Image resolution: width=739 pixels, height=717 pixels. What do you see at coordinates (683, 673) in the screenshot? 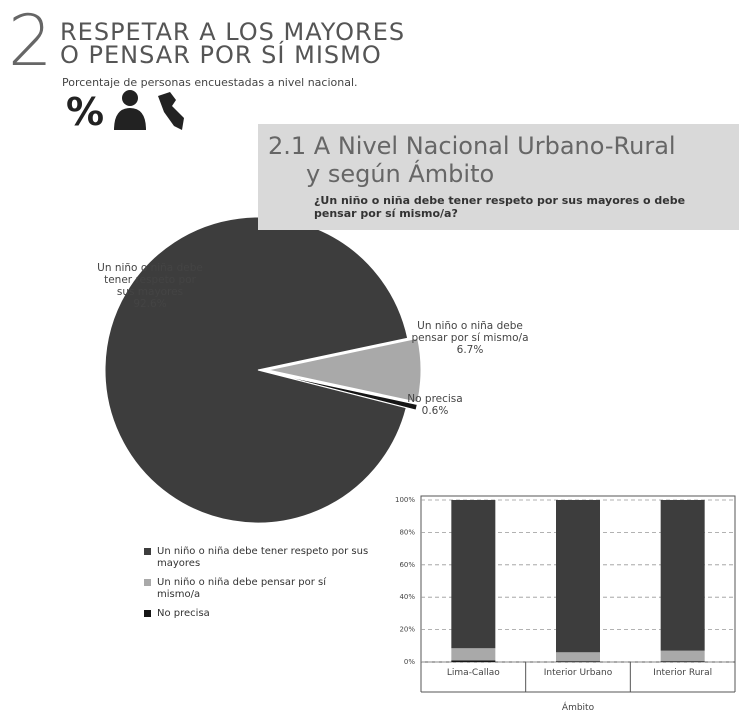
I see `x-tick-label: Interior Rural` at bounding box center [683, 673].